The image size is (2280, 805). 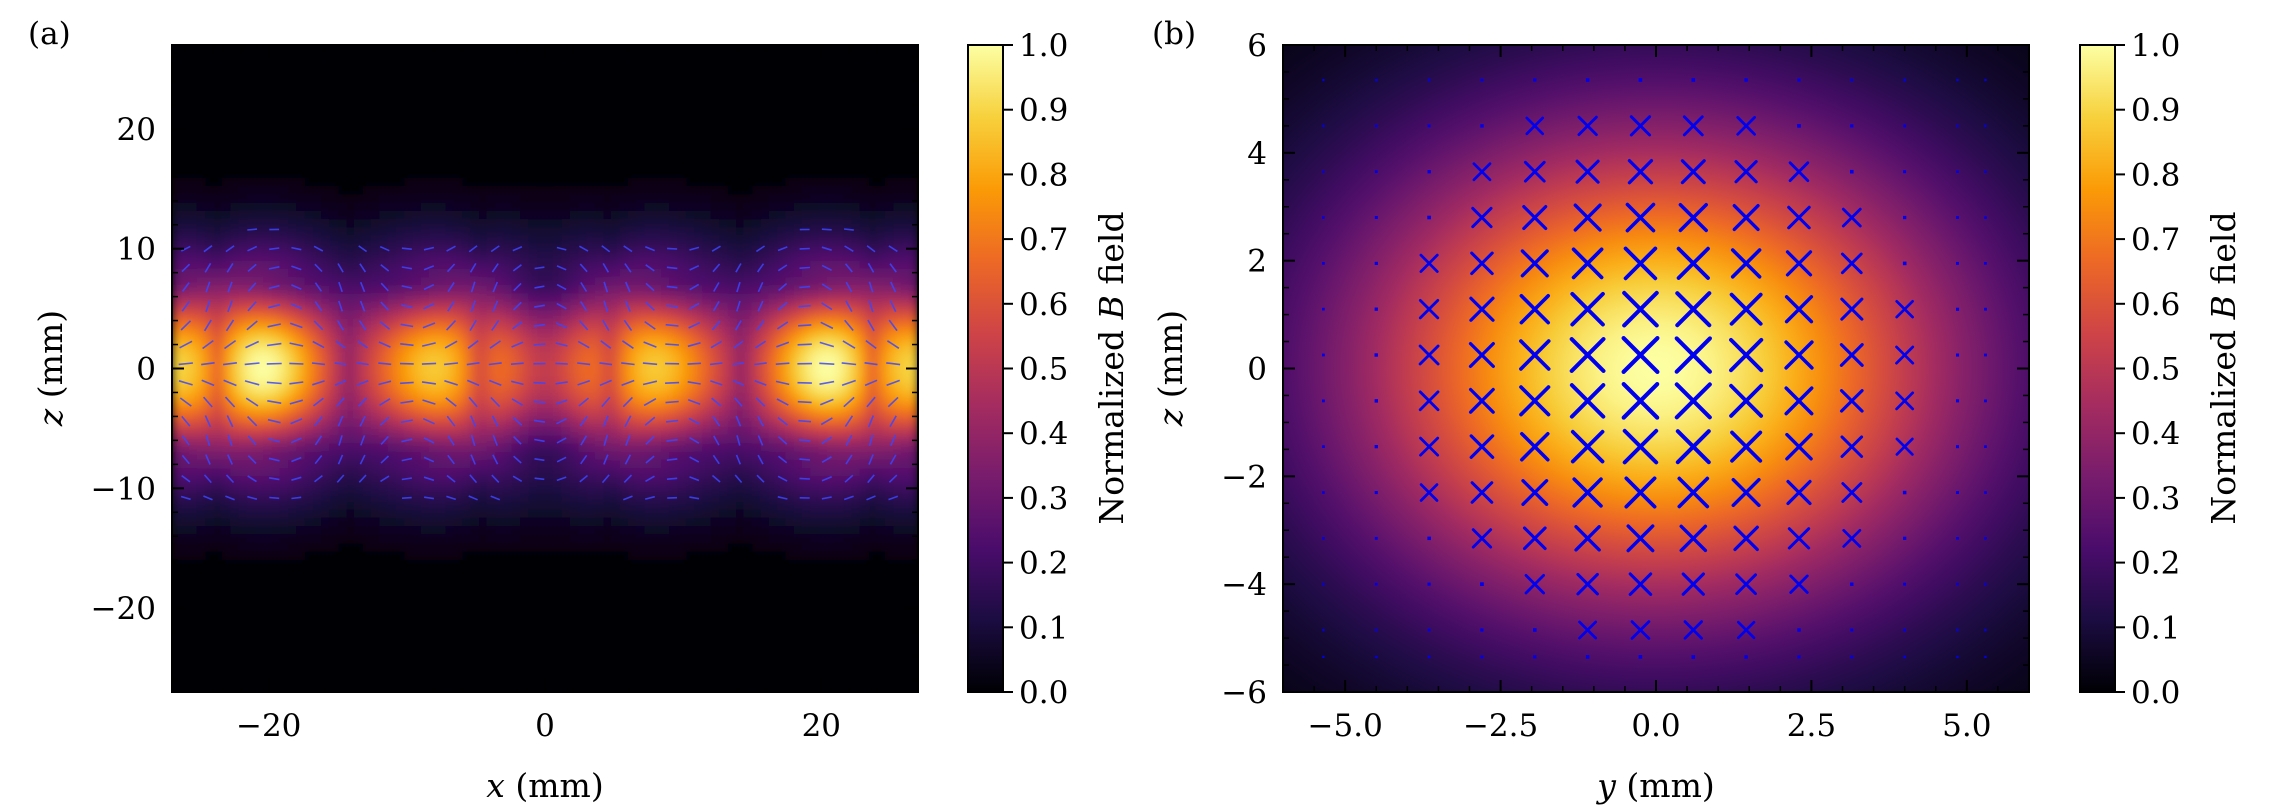 I want to click on x-tick-label: 0.0, so click(x=1655, y=726).